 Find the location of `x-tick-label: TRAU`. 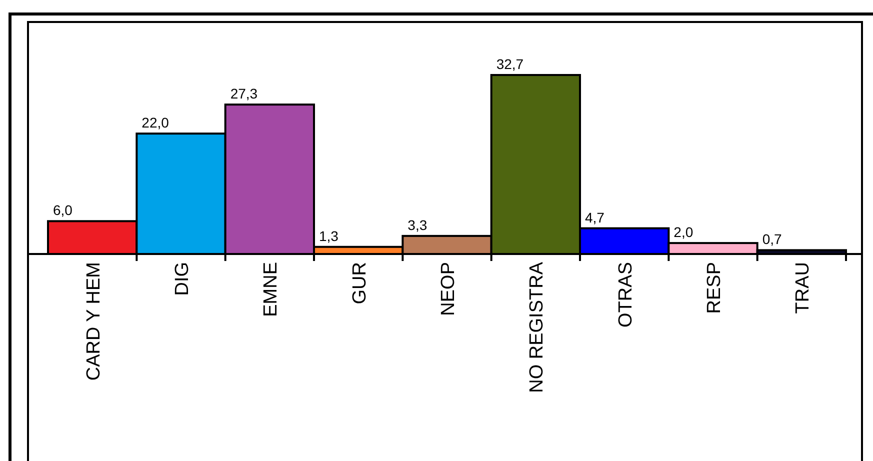

x-tick-label: TRAU is located at coordinates (803, 288).